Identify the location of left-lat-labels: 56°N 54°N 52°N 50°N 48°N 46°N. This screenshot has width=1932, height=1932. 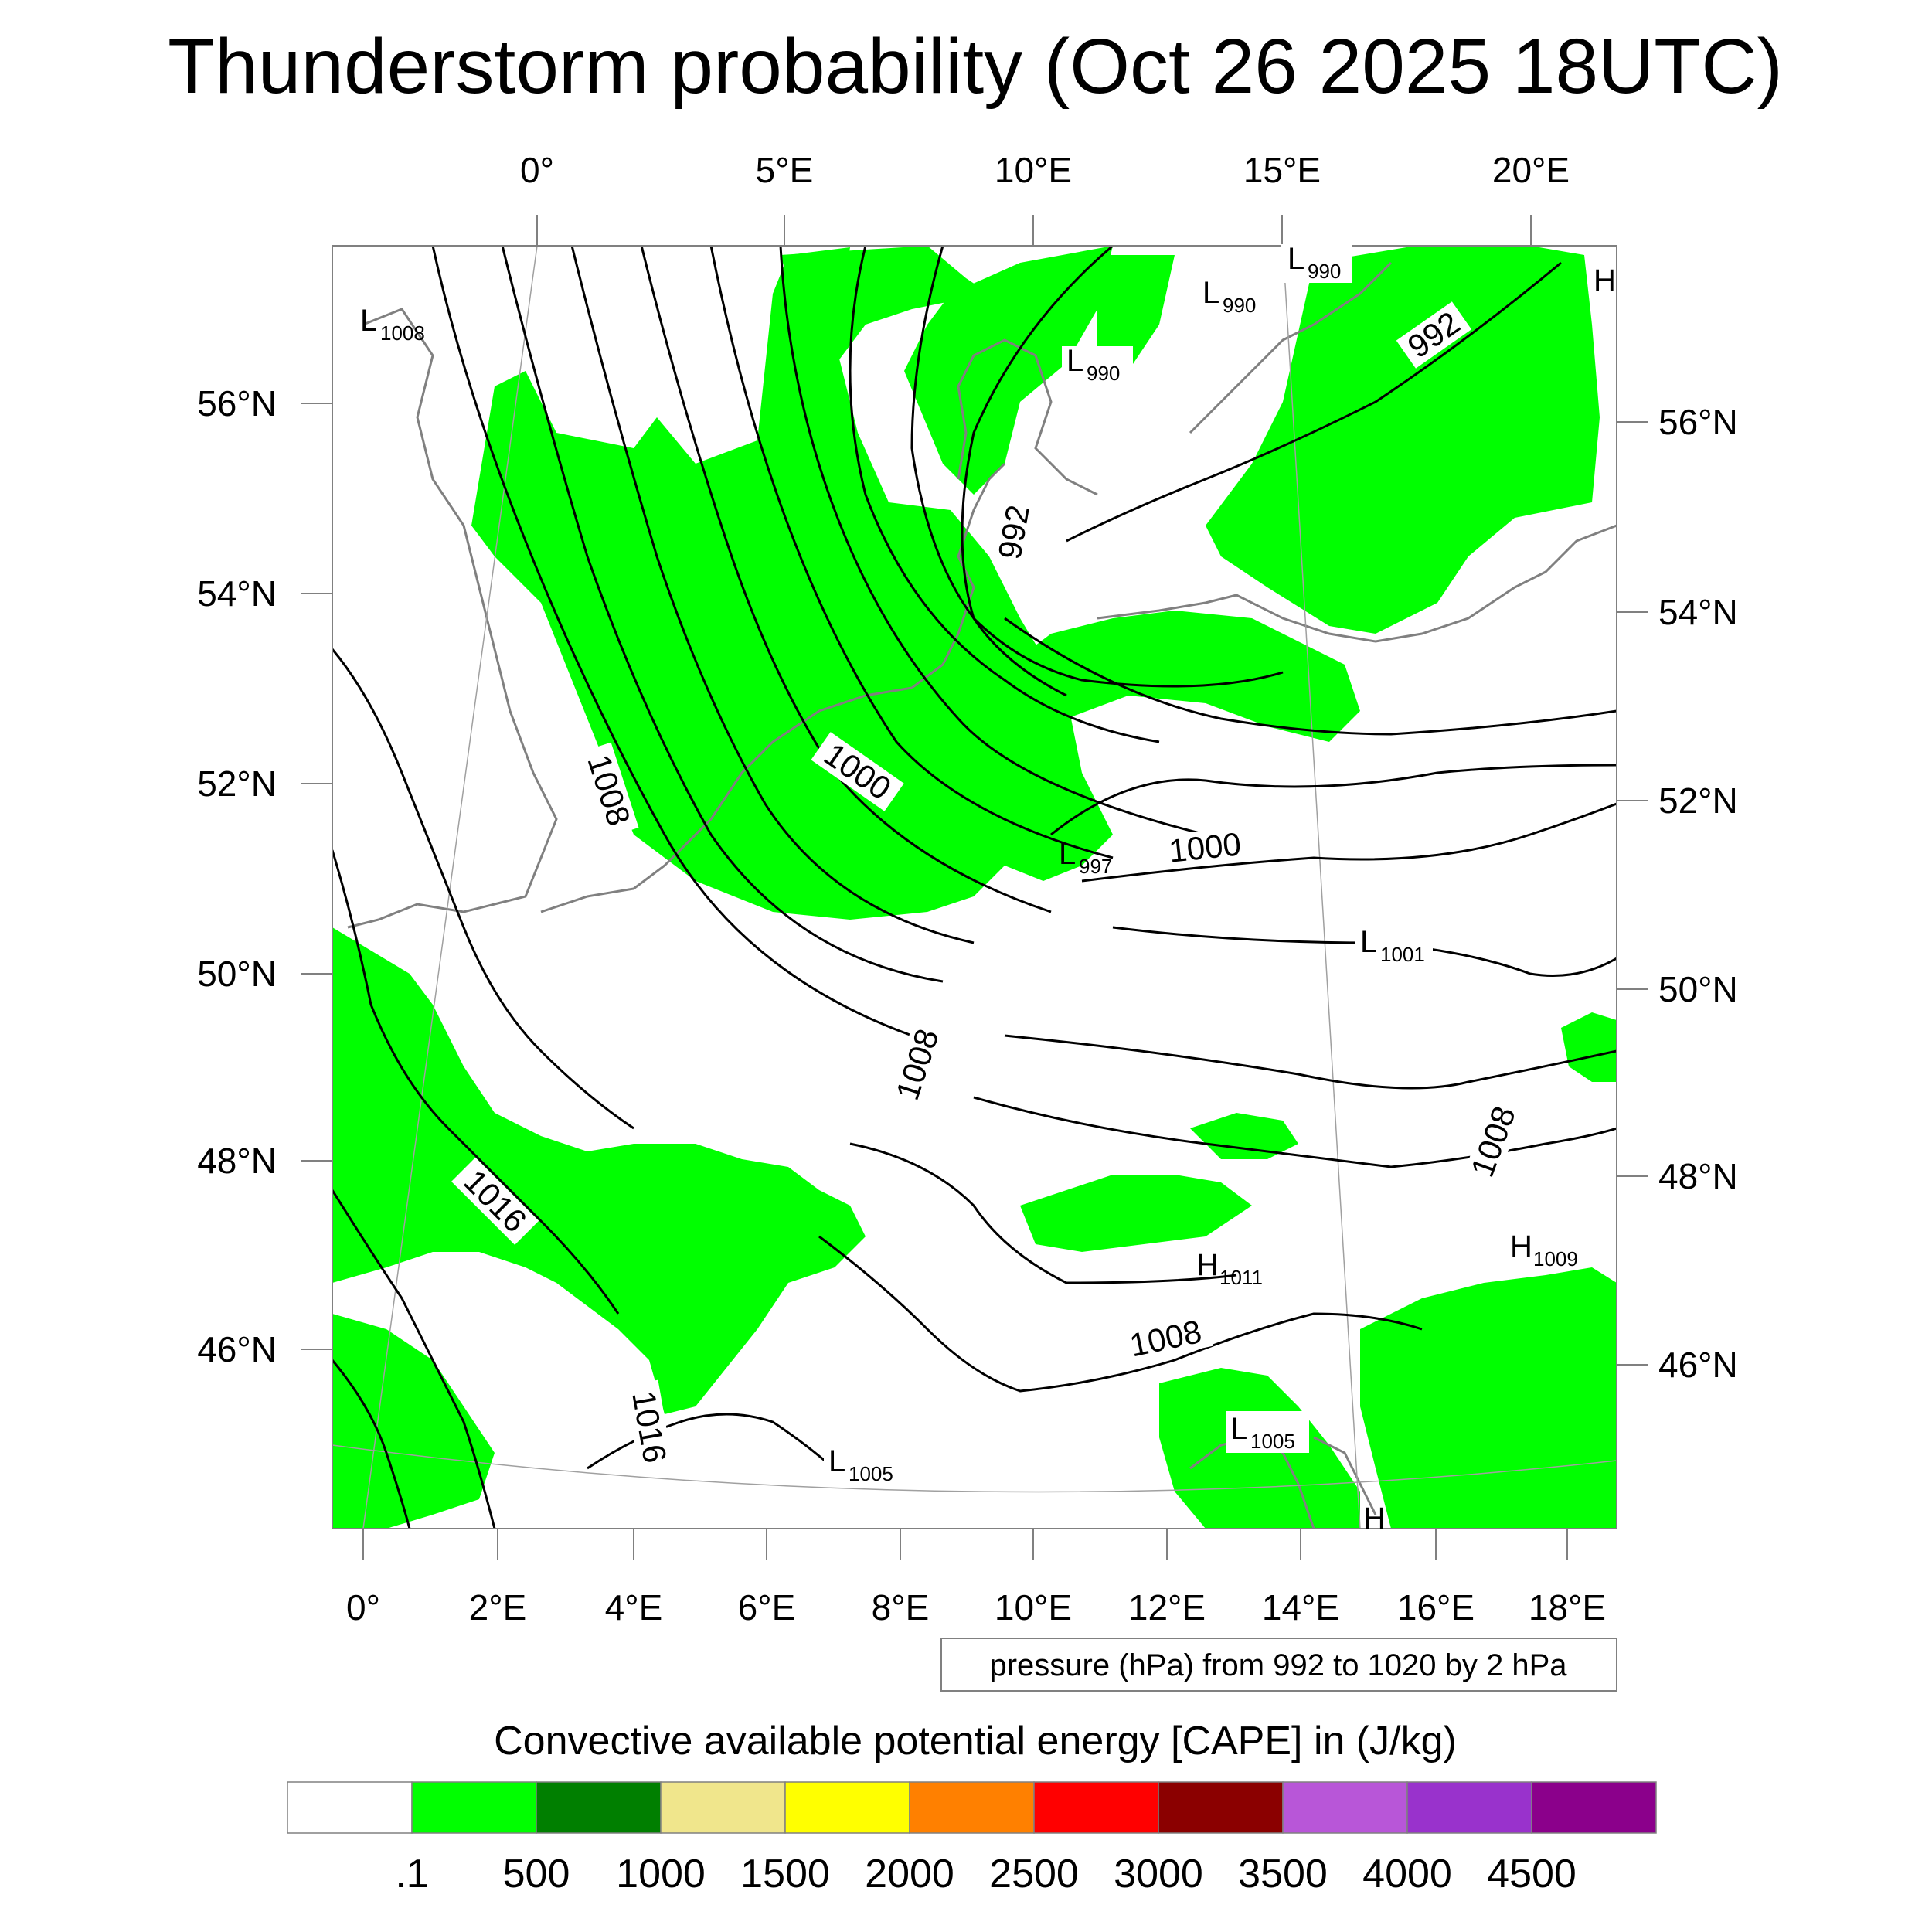
(237, 876).